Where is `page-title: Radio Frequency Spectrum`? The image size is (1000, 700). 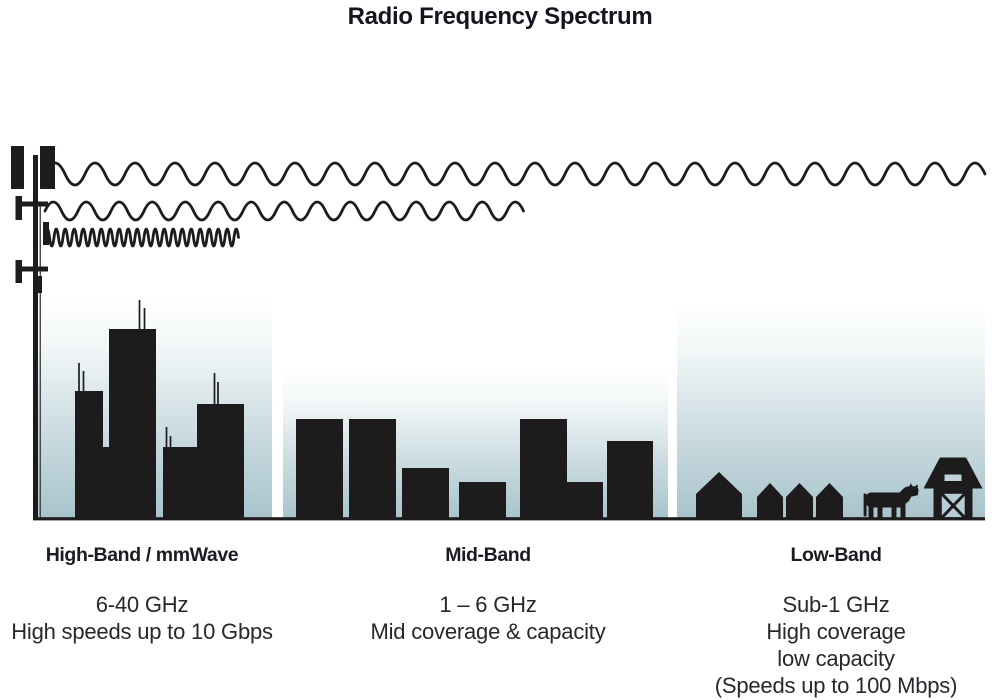 page-title: Radio Frequency Spectrum is located at coordinates (500, 16).